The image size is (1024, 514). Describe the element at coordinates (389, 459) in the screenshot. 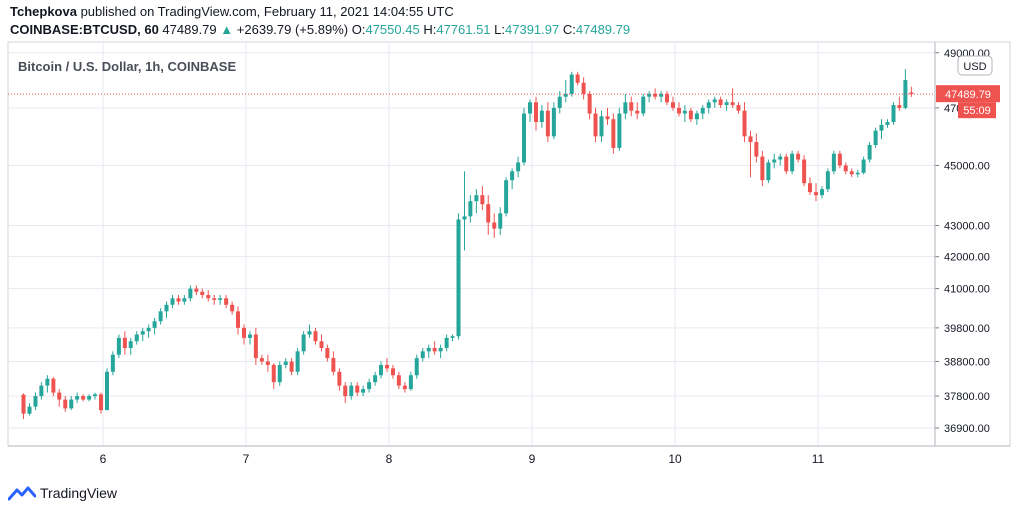

I see `x-tick-label: 8` at that location.